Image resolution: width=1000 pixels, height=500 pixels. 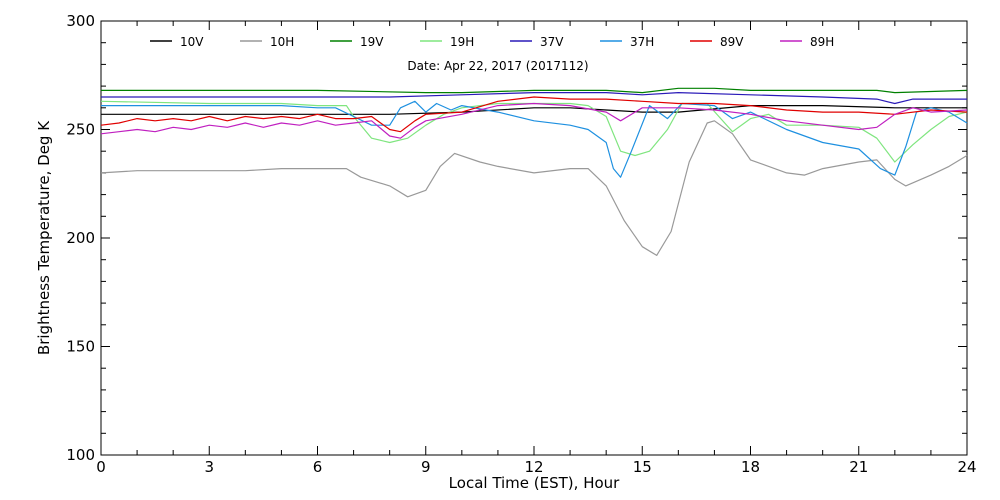 I want to click on x-tick-label: 3, so click(x=209, y=467).